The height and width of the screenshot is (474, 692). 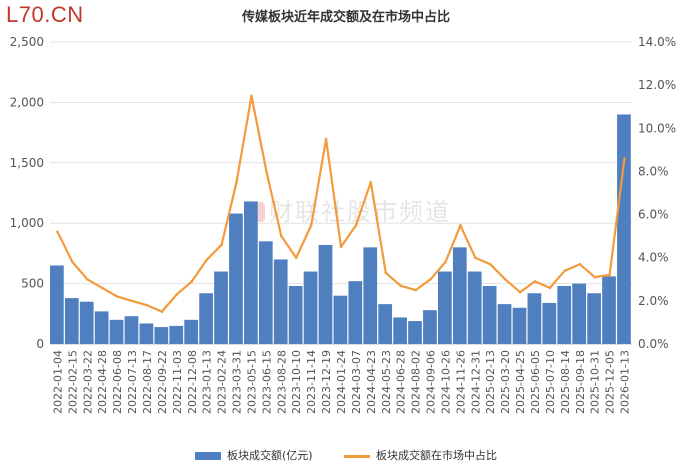 What do you see at coordinates (356, 382) in the screenshot?
I see `x-tick-label: 2024-03-07` at bounding box center [356, 382].